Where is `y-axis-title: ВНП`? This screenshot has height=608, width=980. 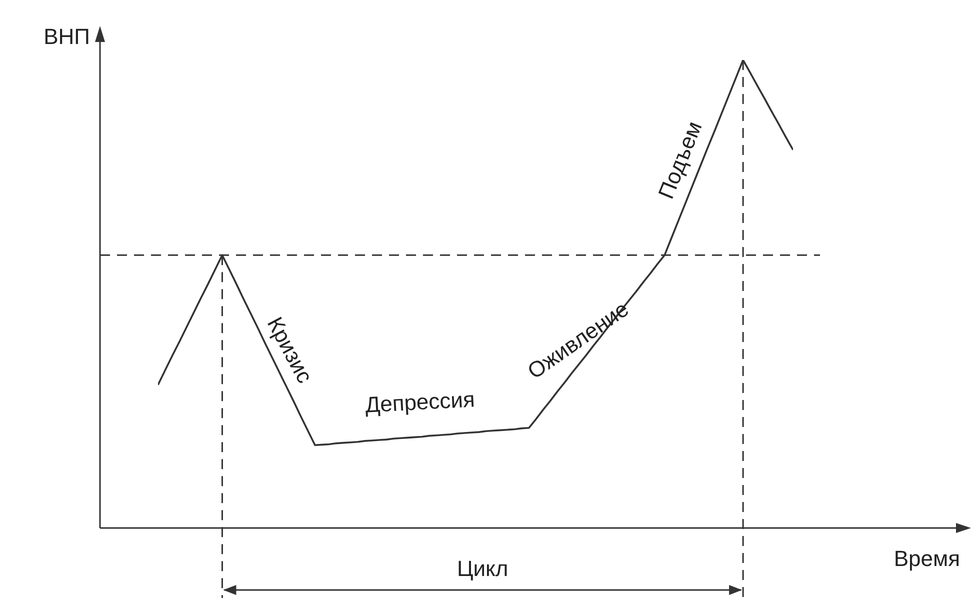 y-axis-title: ВНП is located at coordinates (67, 36).